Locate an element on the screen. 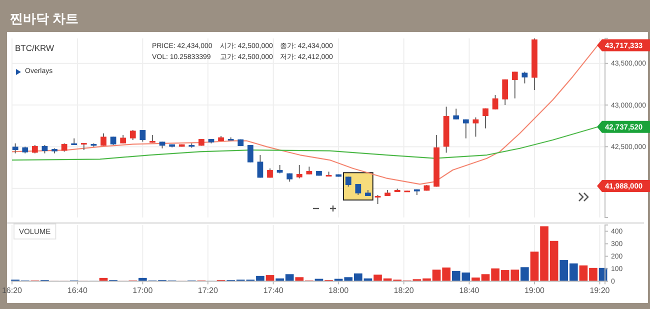  x-tick-label: 19:00 is located at coordinates (535, 290).